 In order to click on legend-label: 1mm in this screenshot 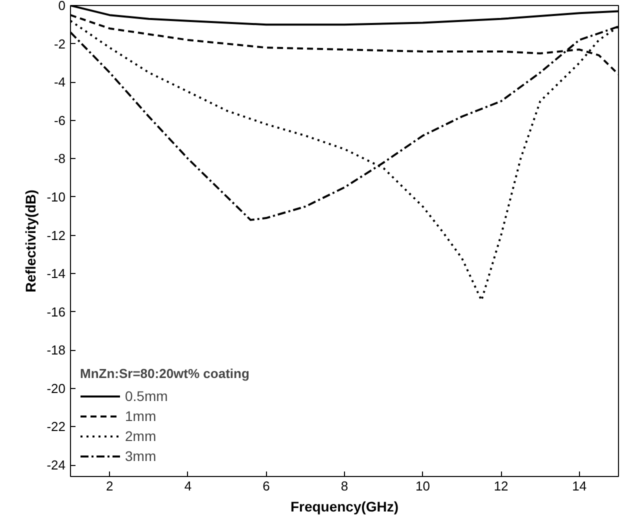, I will do `click(140, 416)`.